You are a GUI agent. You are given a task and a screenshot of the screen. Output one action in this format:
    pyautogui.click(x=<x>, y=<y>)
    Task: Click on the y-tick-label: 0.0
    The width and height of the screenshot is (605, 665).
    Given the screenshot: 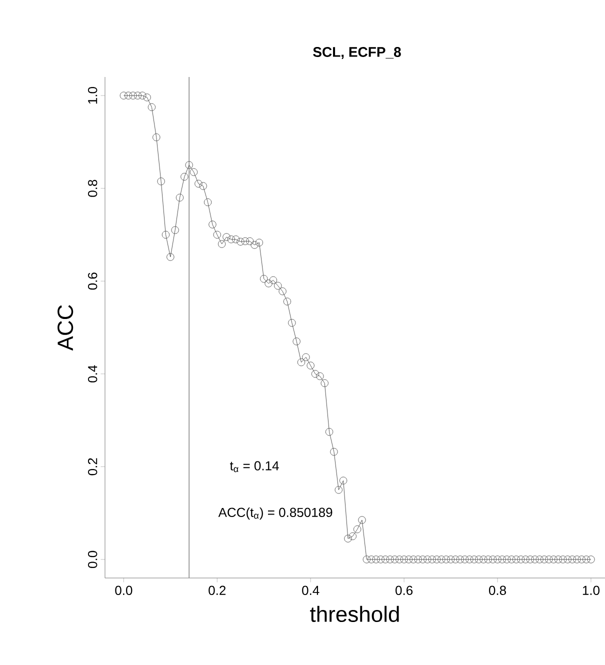 What is the action you would take?
    pyautogui.click(x=93, y=559)
    